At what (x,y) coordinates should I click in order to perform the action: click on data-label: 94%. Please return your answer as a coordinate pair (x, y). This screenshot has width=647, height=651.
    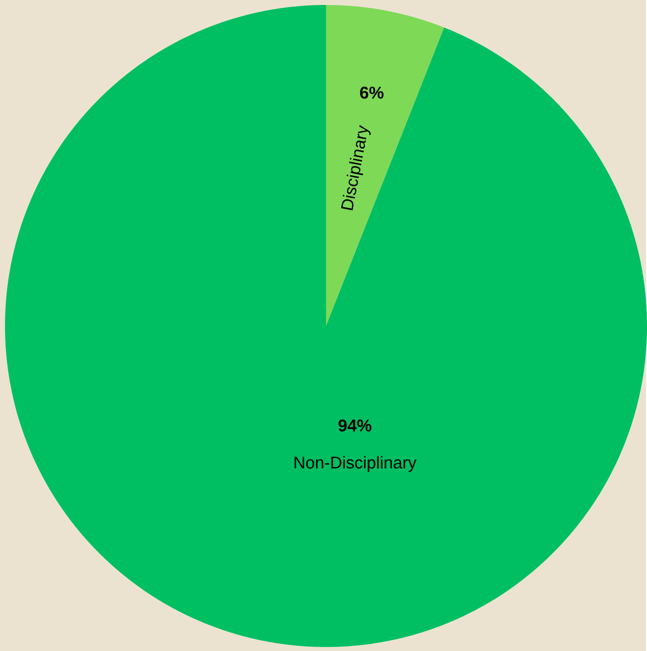
    Looking at the image, I should click on (355, 426).